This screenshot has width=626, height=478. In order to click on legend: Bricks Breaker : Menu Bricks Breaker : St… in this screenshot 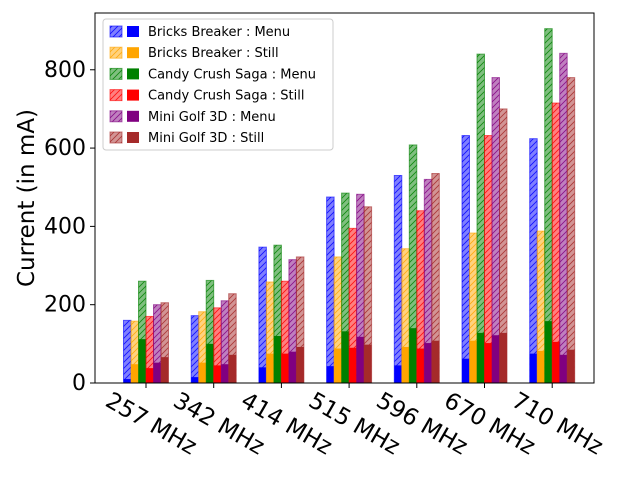, I will do `click(218, 84)`.